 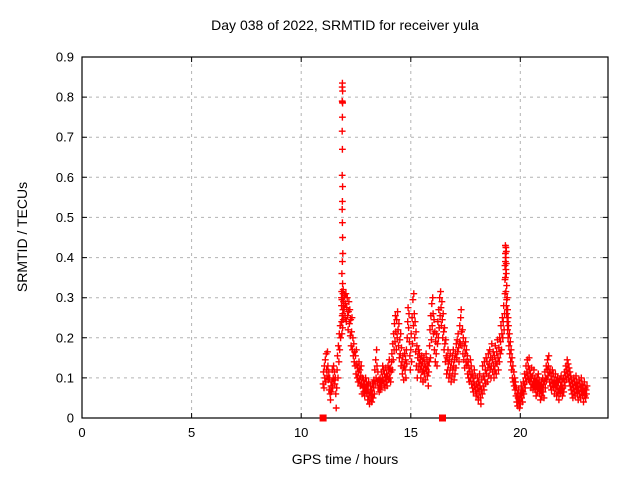 What do you see at coordinates (520, 432) in the screenshot?
I see `x-tick-label: 20` at bounding box center [520, 432].